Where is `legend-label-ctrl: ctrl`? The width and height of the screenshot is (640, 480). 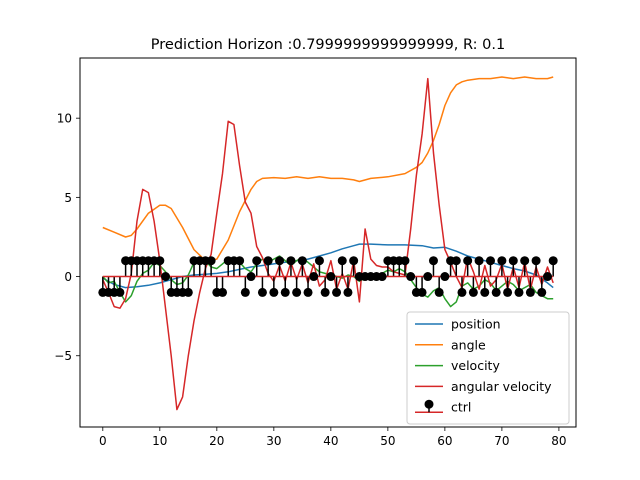 legend-label-ctrl: ctrl is located at coordinates (461, 407).